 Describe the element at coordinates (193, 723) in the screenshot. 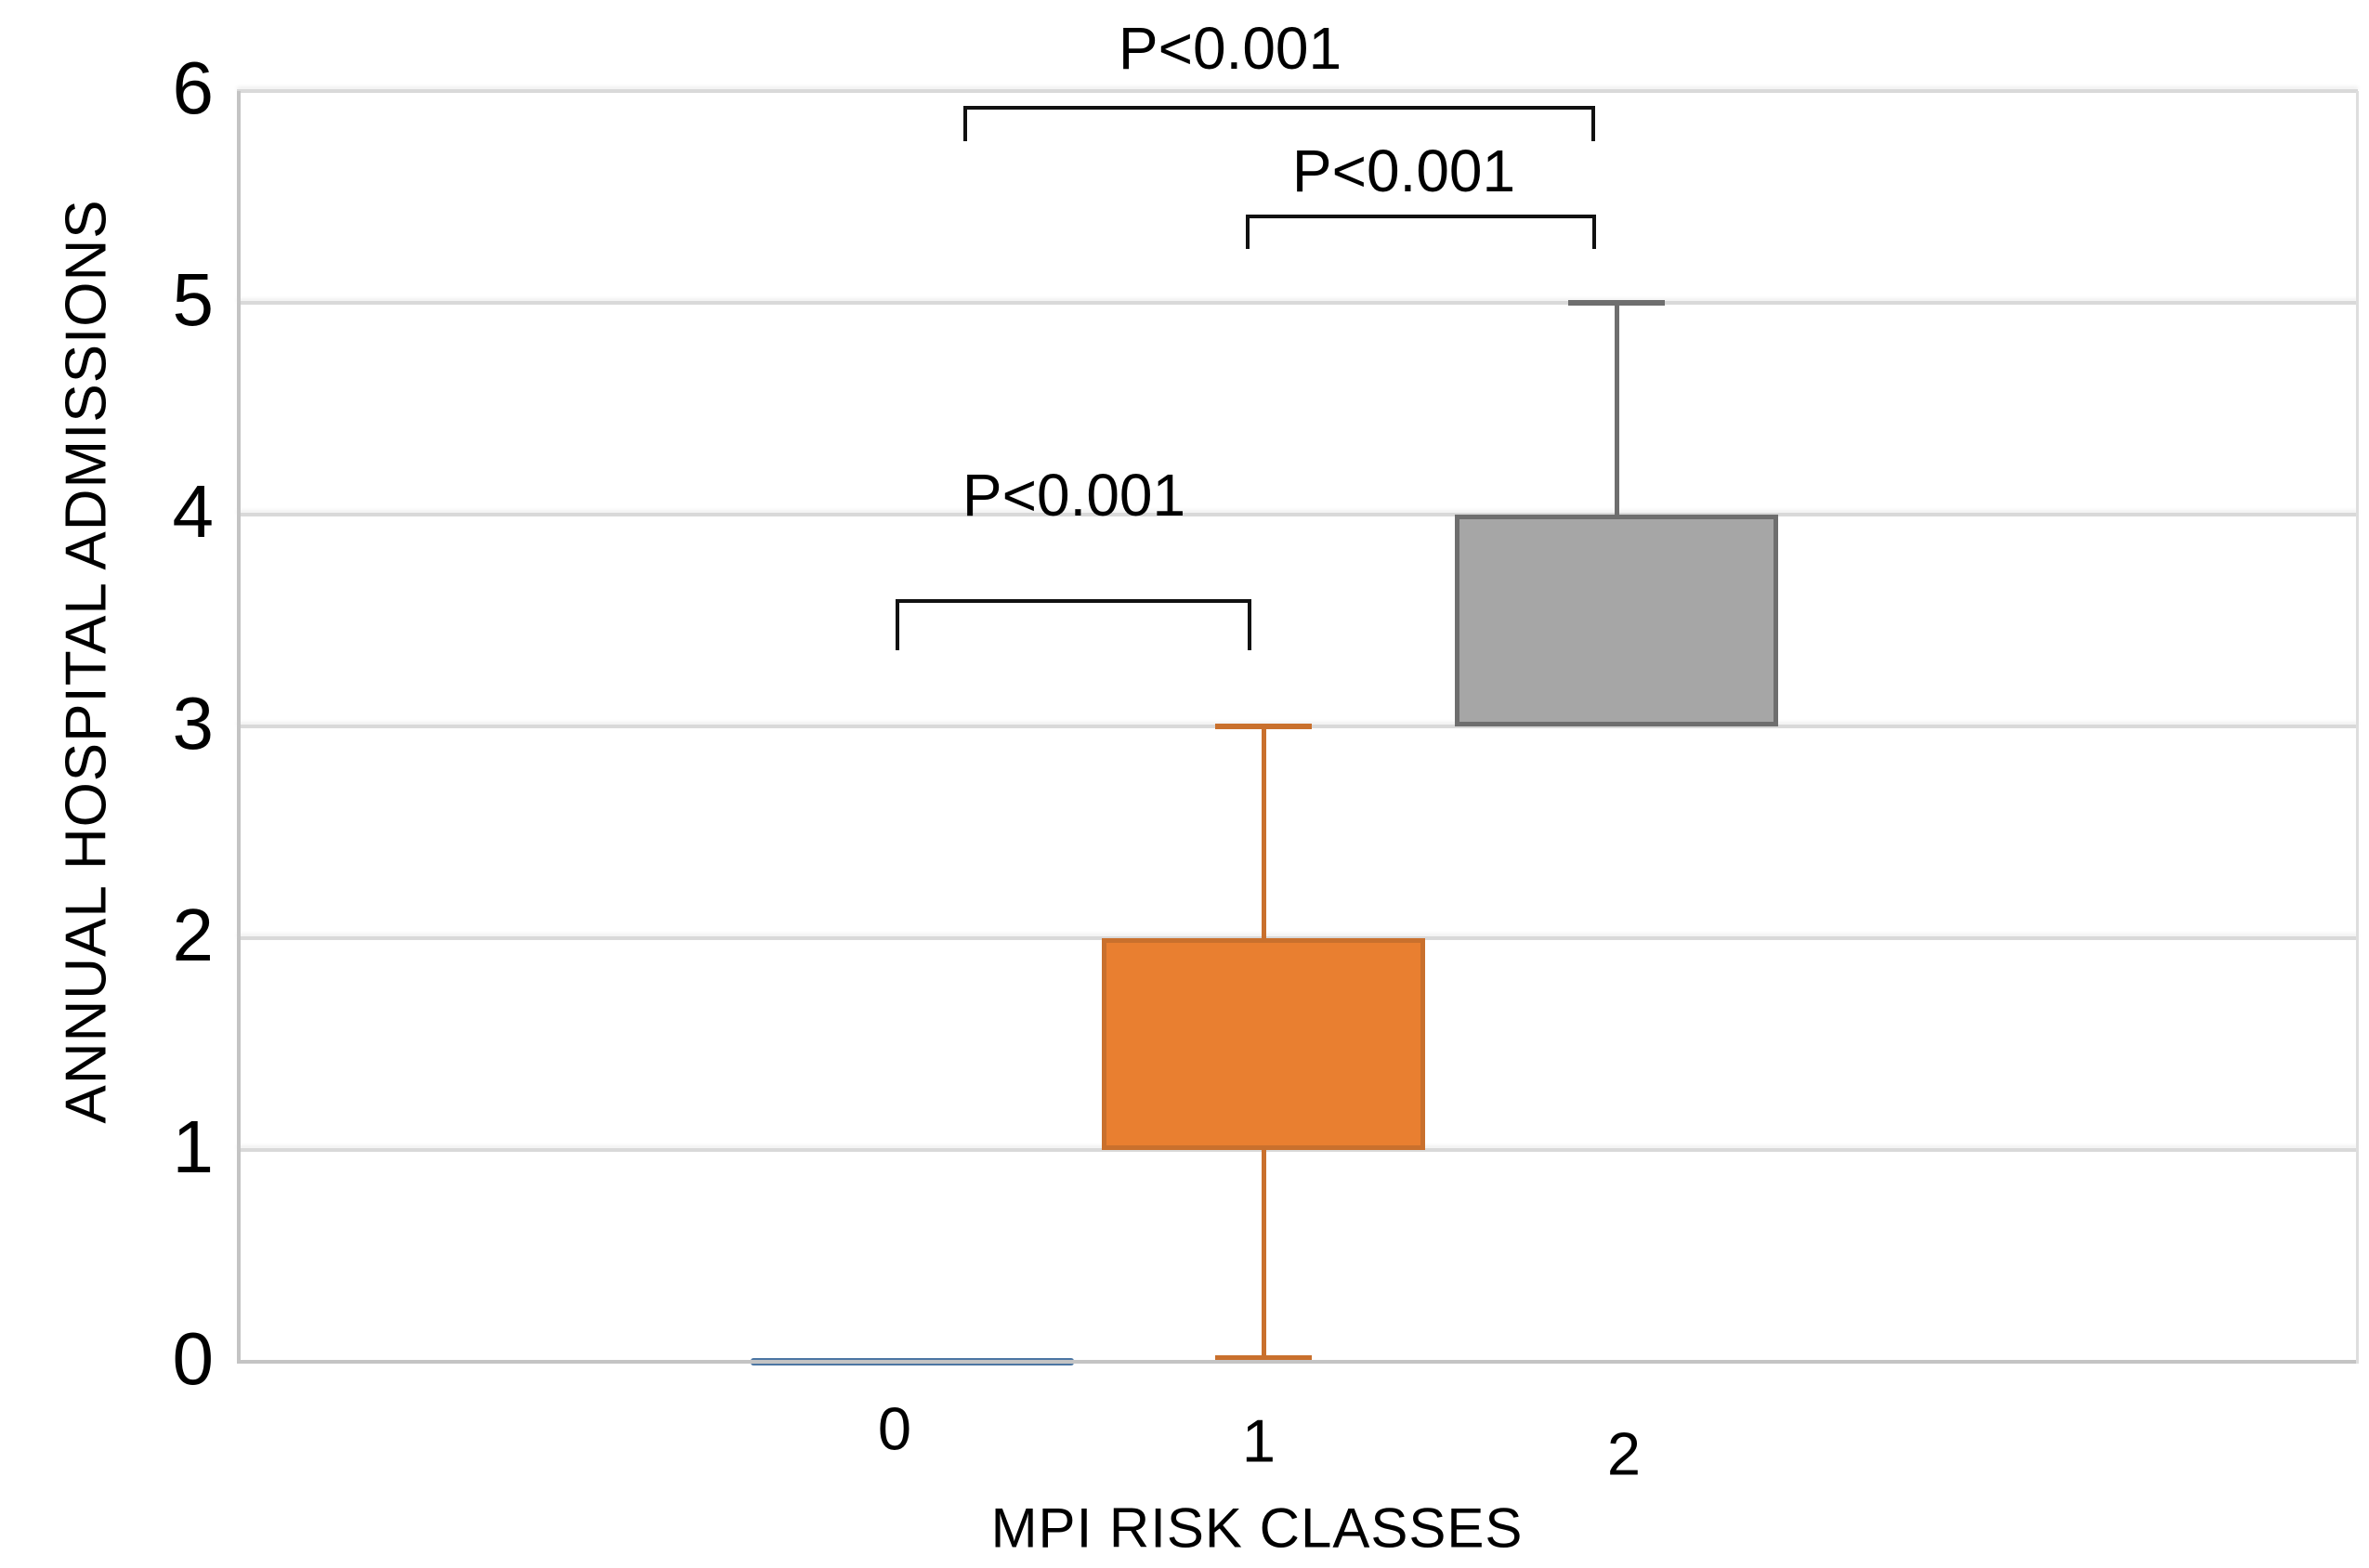

I see `y-tick-label-3: 3` at that location.